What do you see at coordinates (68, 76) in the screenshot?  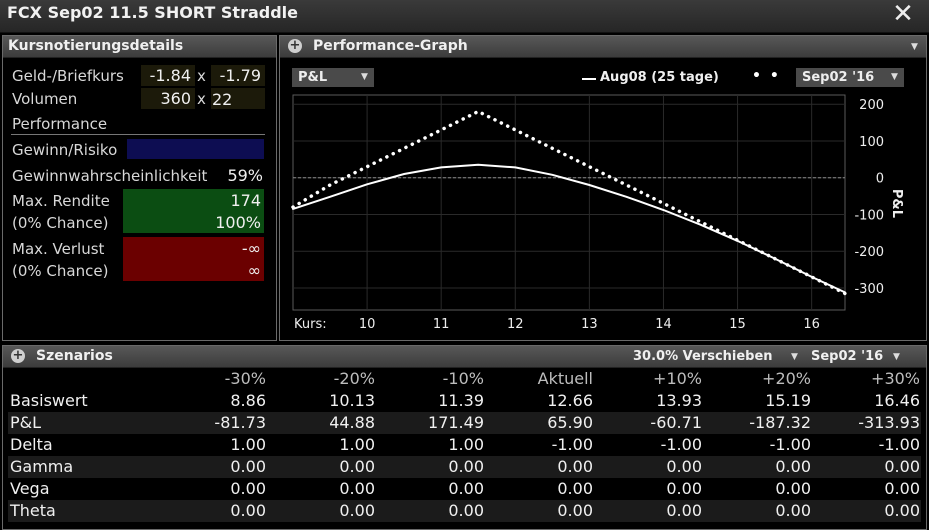 I see `bid-ask-label: Geld-/Briefkurs` at bounding box center [68, 76].